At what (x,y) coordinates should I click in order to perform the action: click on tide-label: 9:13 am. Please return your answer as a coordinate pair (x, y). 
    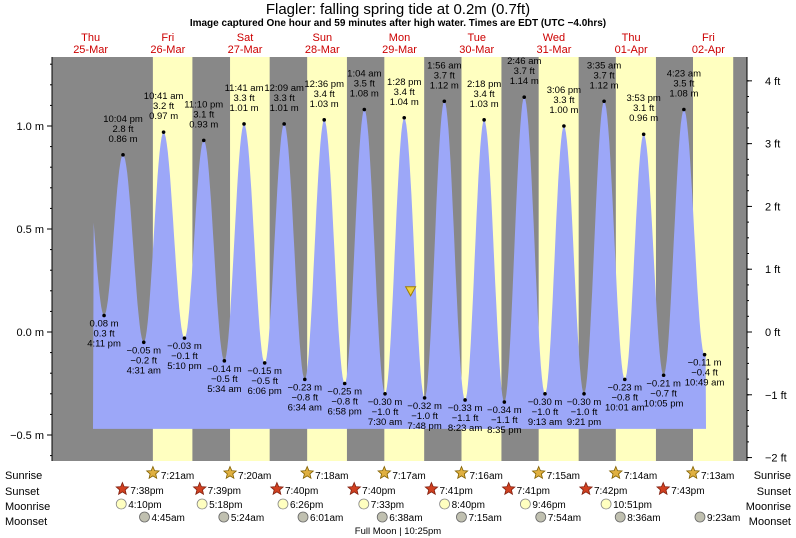
    Looking at the image, I should click on (545, 422).